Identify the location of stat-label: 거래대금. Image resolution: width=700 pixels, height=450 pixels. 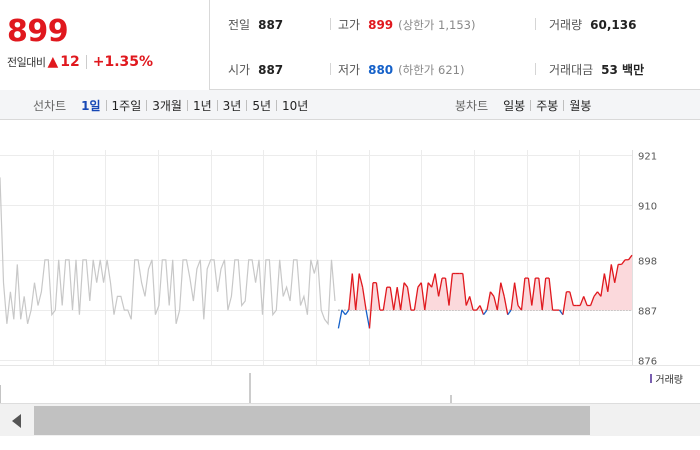
(571, 70).